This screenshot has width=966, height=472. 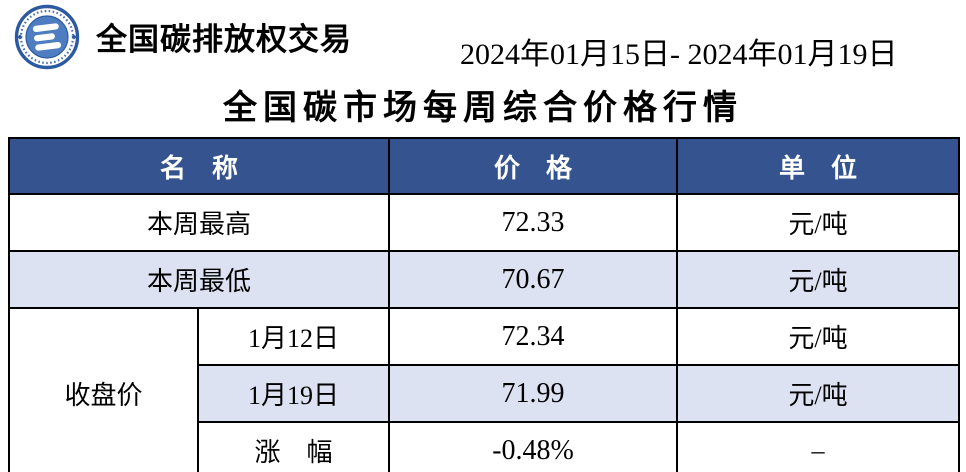 I want to click on week-low-price: 70.67, so click(x=533, y=279).